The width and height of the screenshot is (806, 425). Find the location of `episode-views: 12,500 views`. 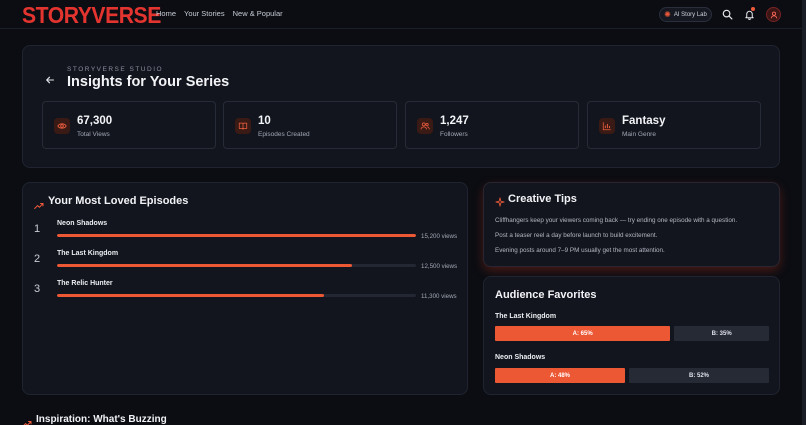

episode-views: 12,500 views is located at coordinates (439, 266).